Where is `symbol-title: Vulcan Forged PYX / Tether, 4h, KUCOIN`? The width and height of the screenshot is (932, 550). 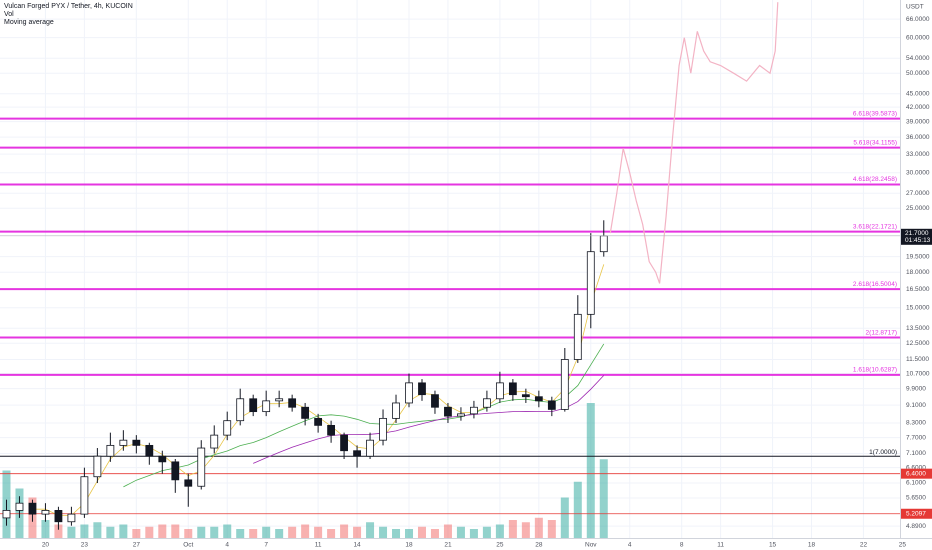 symbol-title: Vulcan Forged PYX / Tether, 4h, KUCOIN is located at coordinates (68, 6).